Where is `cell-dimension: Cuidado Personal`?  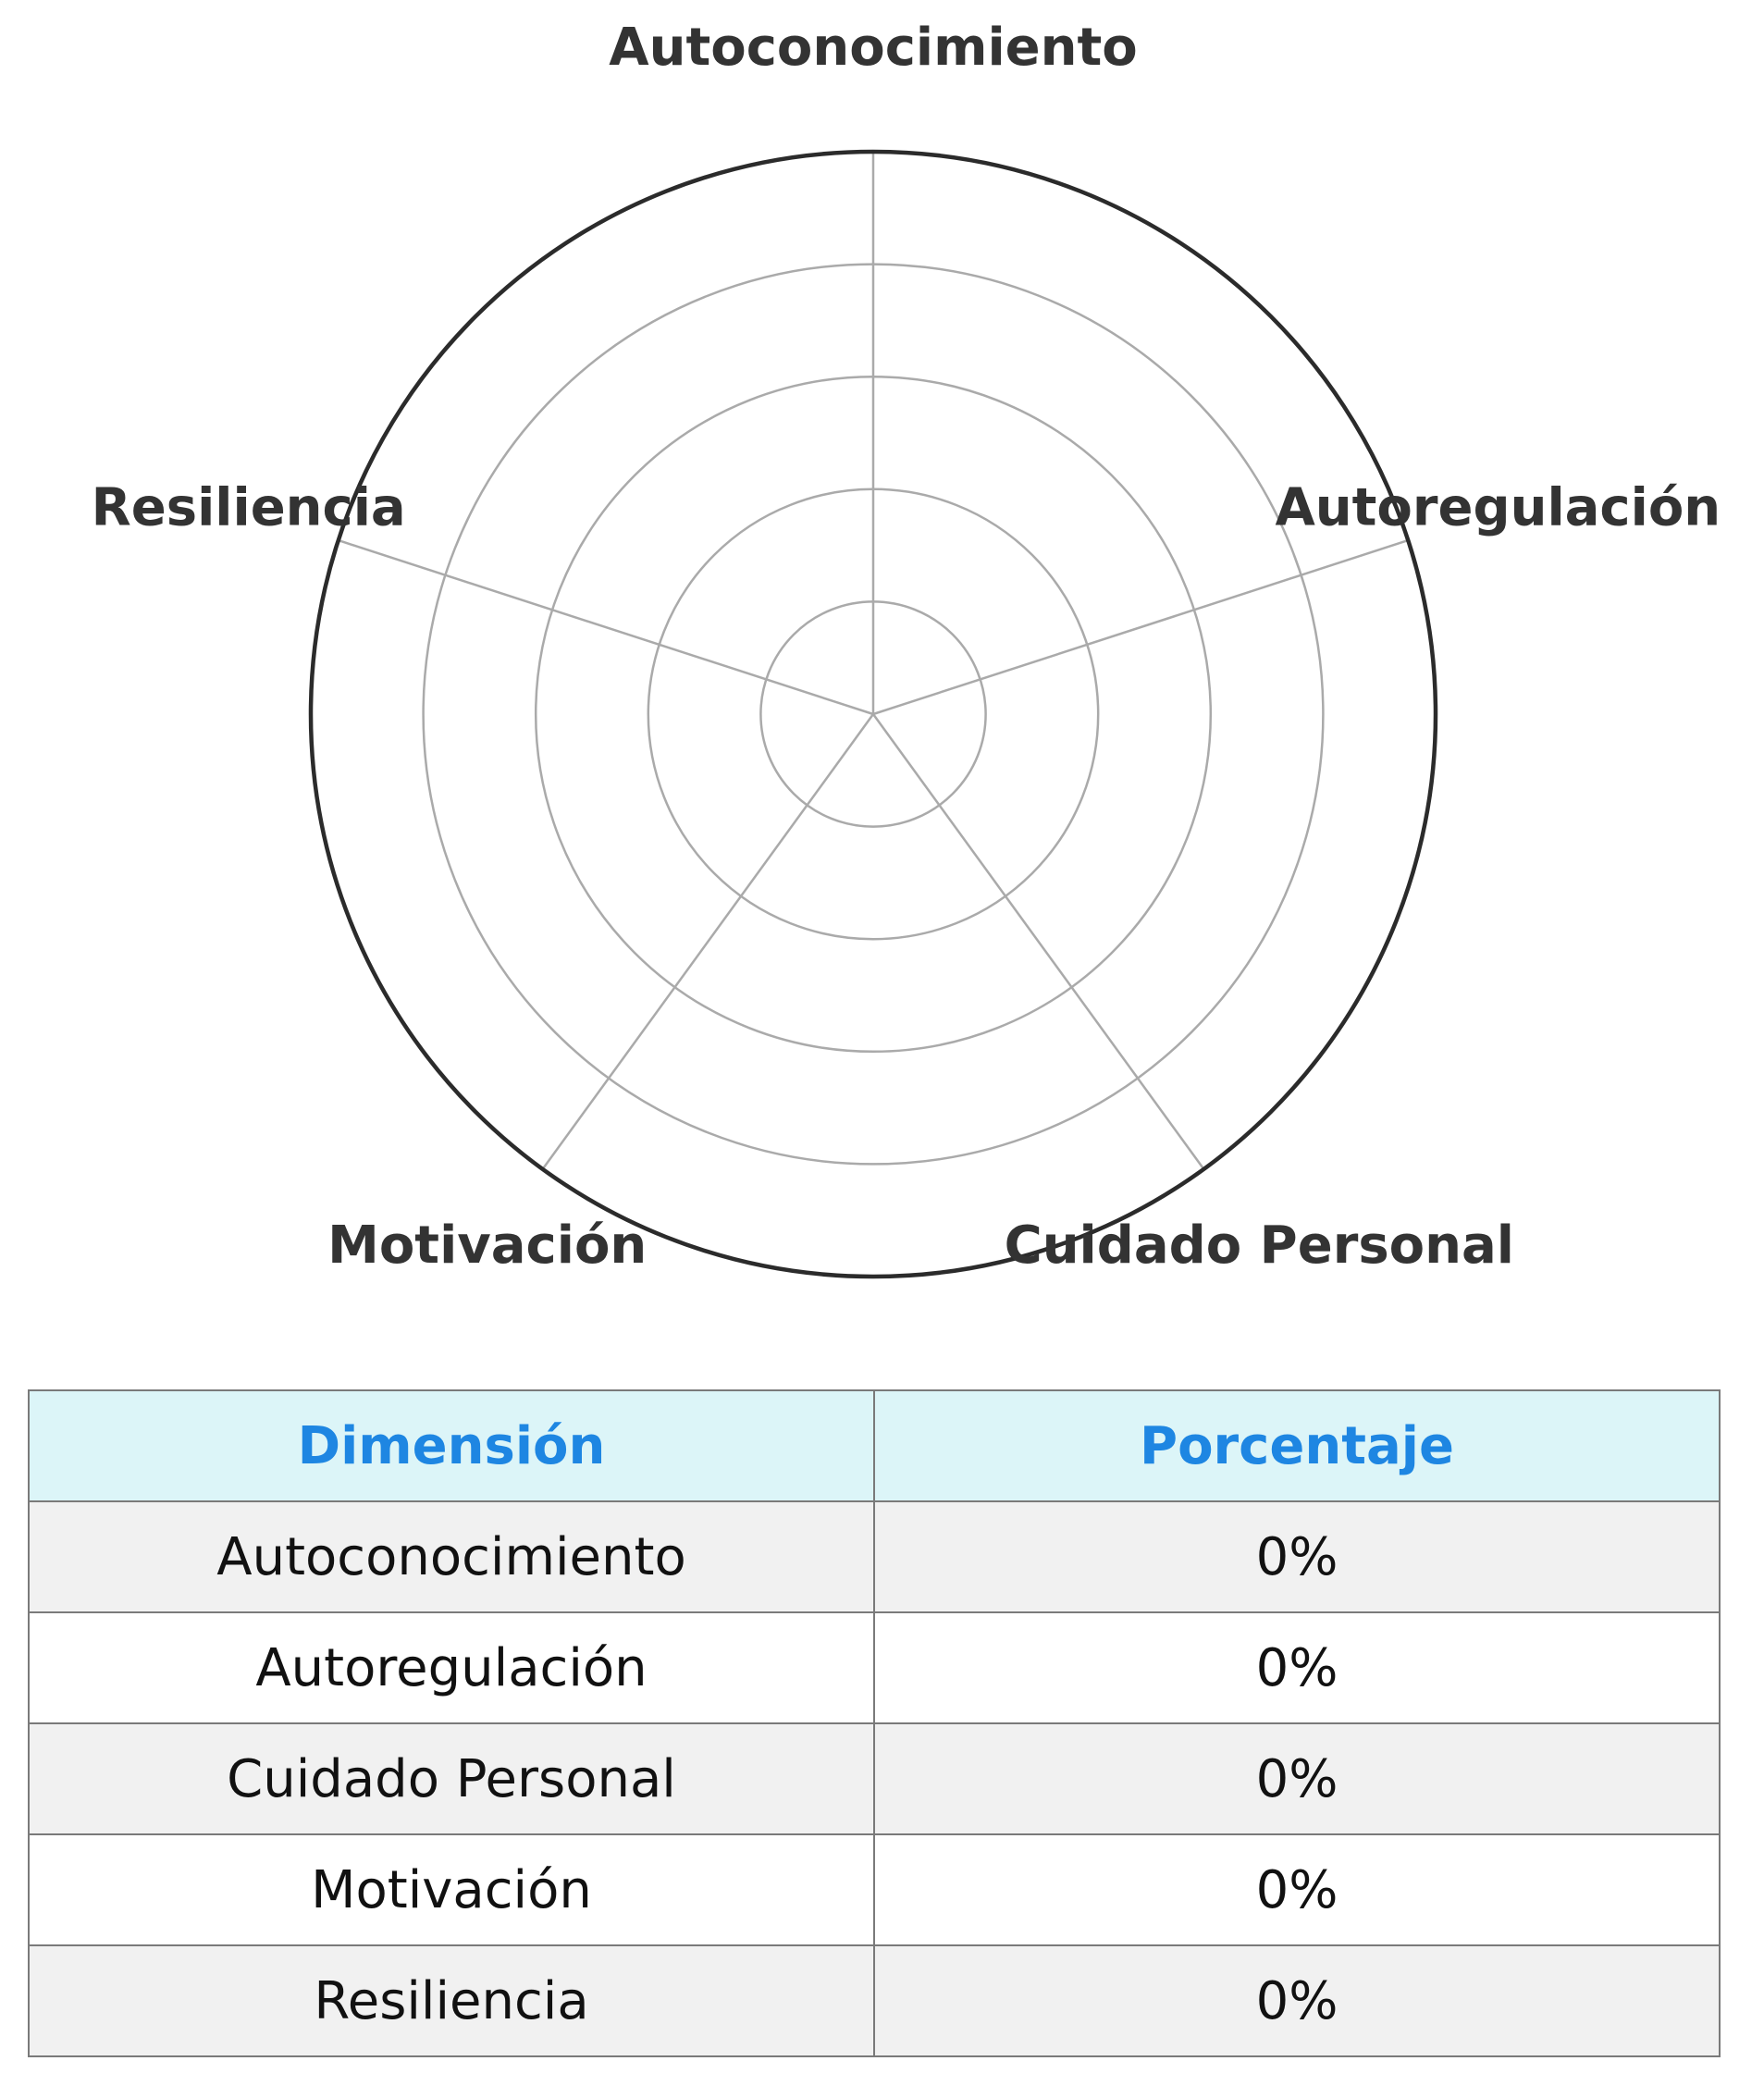
cell-dimension: Cuidado Personal is located at coordinates (451, 1778).